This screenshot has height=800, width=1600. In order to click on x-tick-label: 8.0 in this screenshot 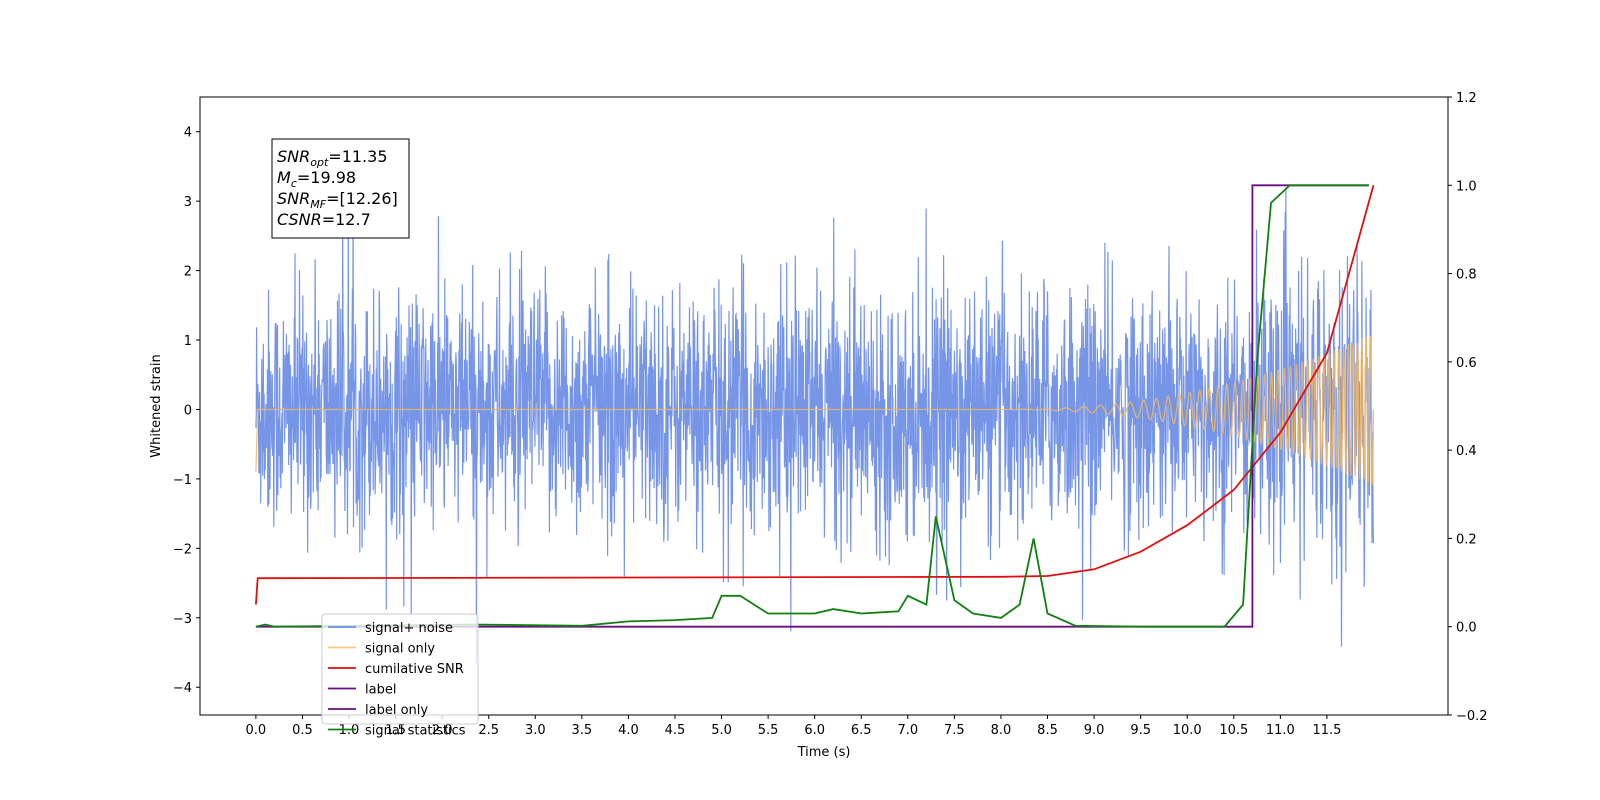, I will do `click(1001, 730)`.